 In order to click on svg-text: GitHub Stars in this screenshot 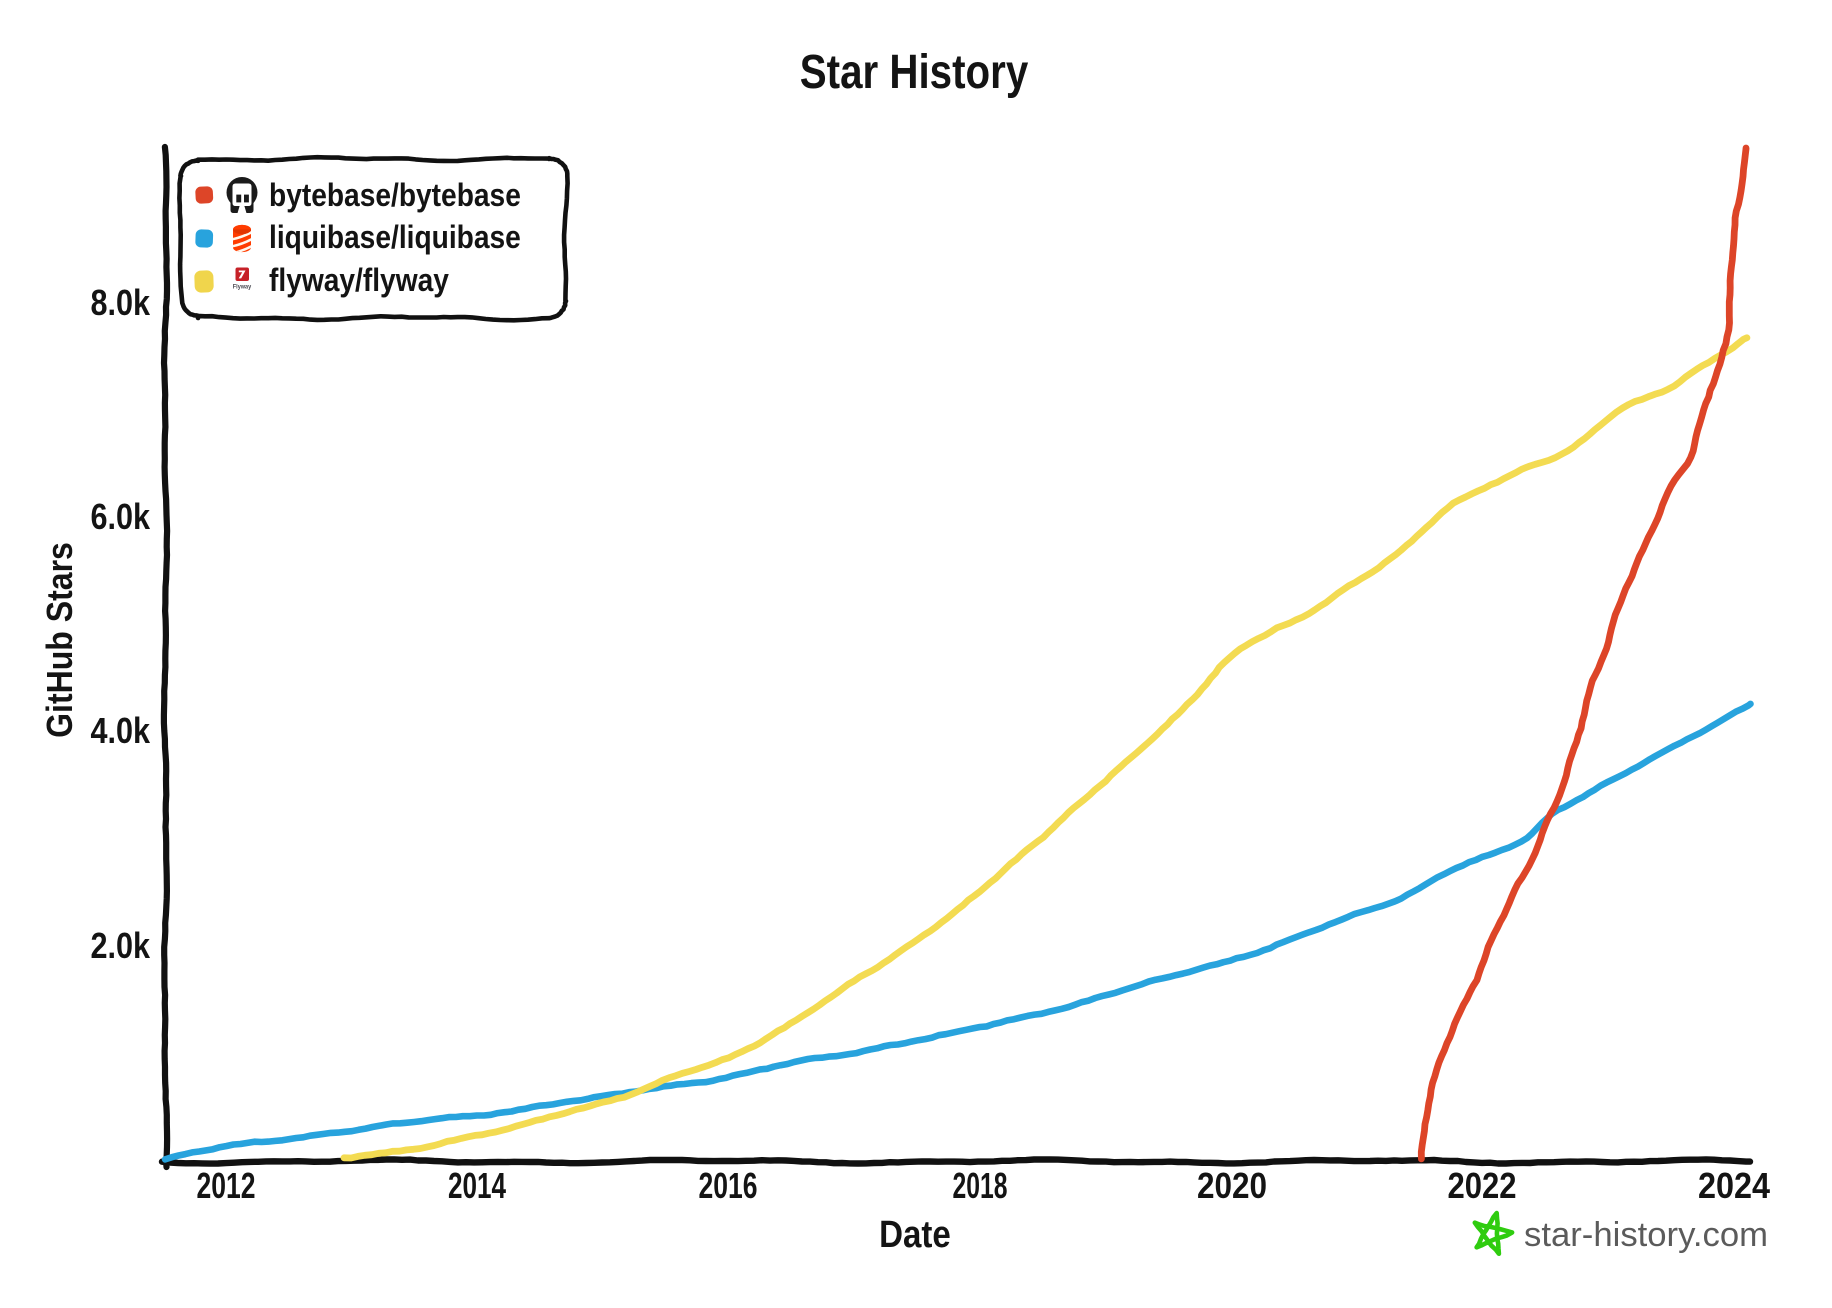, I will do `click(60, 640)`.